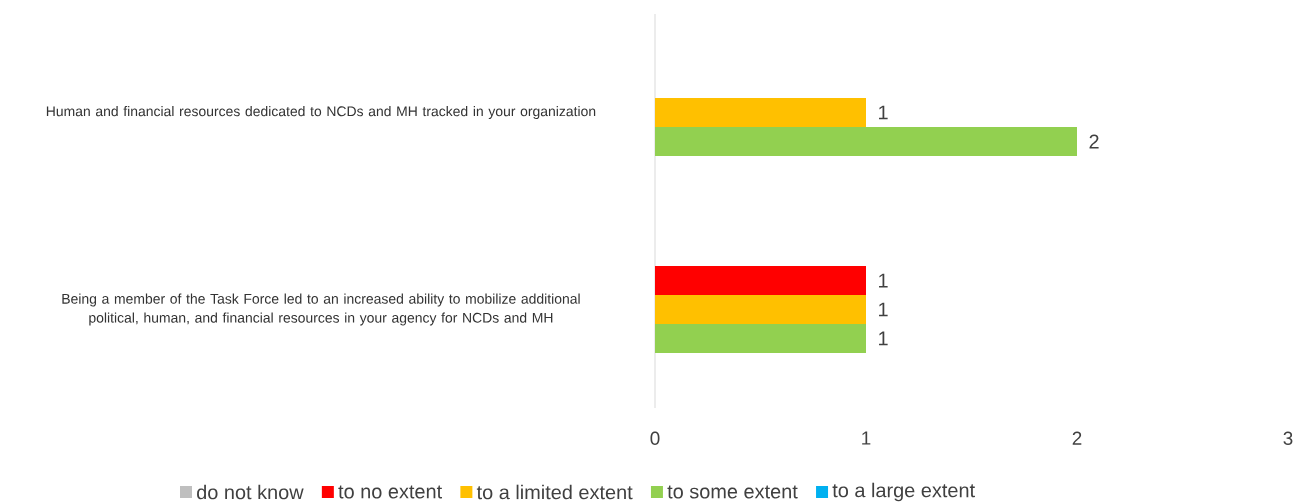 The height and width of the screenshot is (504, 1299). What do you see at coordinates (1077, 438) in the screenshot?
I see `x-tick-label: 2` at bounding box center [1077, 438].